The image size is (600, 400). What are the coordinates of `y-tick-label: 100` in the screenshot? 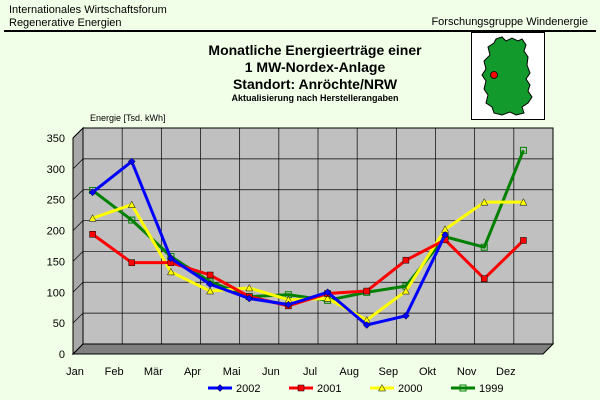 It's located at (56, 293).